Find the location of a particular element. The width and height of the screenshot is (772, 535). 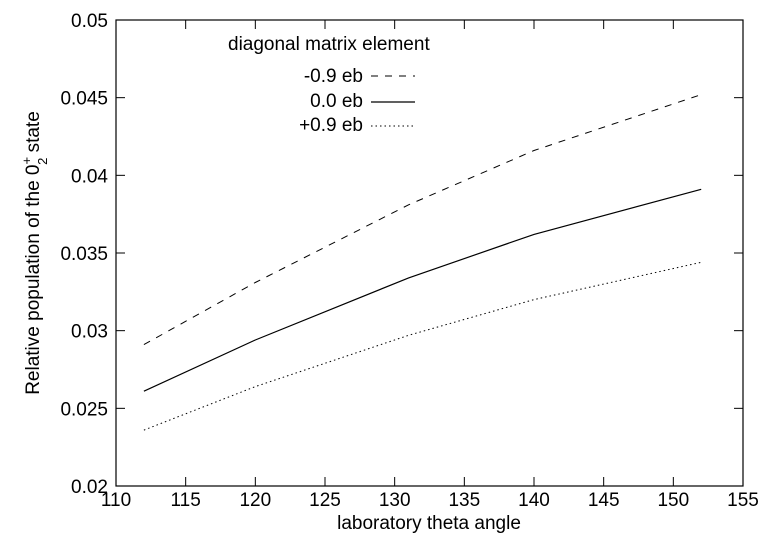

x-tick-label: 150 is located at coordinates (673, 500).